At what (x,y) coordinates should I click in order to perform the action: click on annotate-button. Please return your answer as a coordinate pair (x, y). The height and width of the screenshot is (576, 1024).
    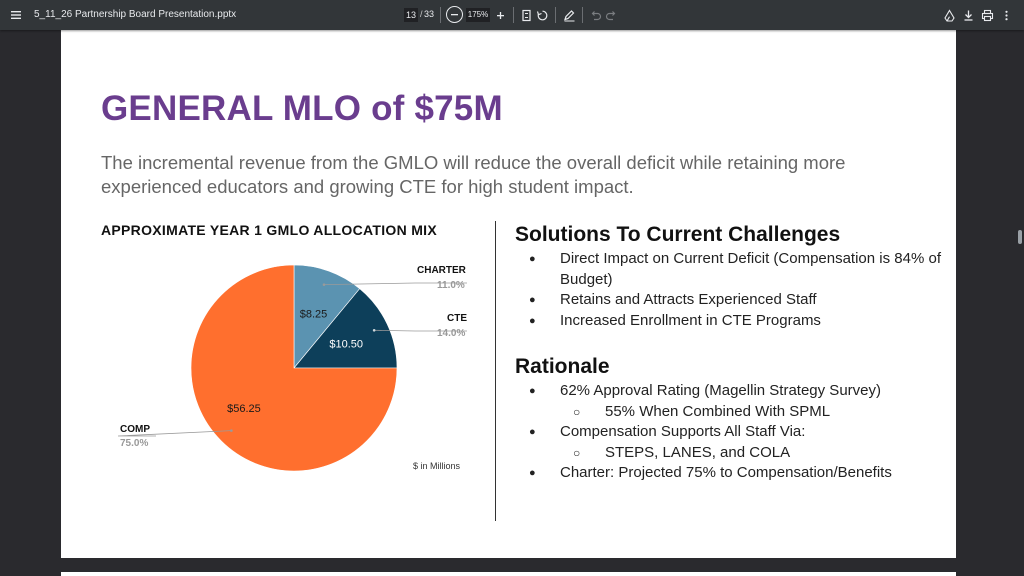
    Looking at the image, I should click on (569, 15).